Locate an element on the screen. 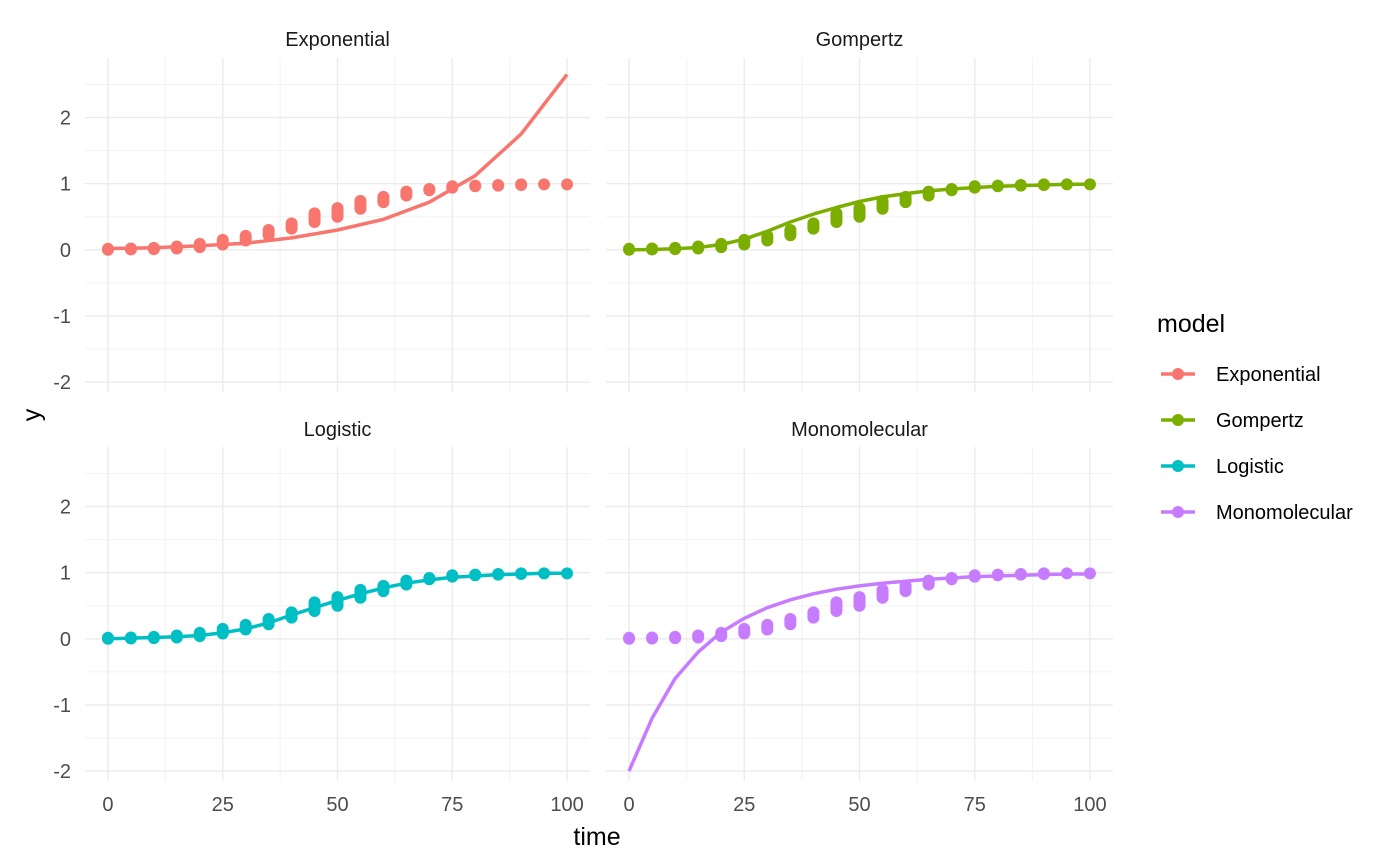  legend: Exponential Gompertz Logistic Monomolecular is located at coordinates (1257, 444).